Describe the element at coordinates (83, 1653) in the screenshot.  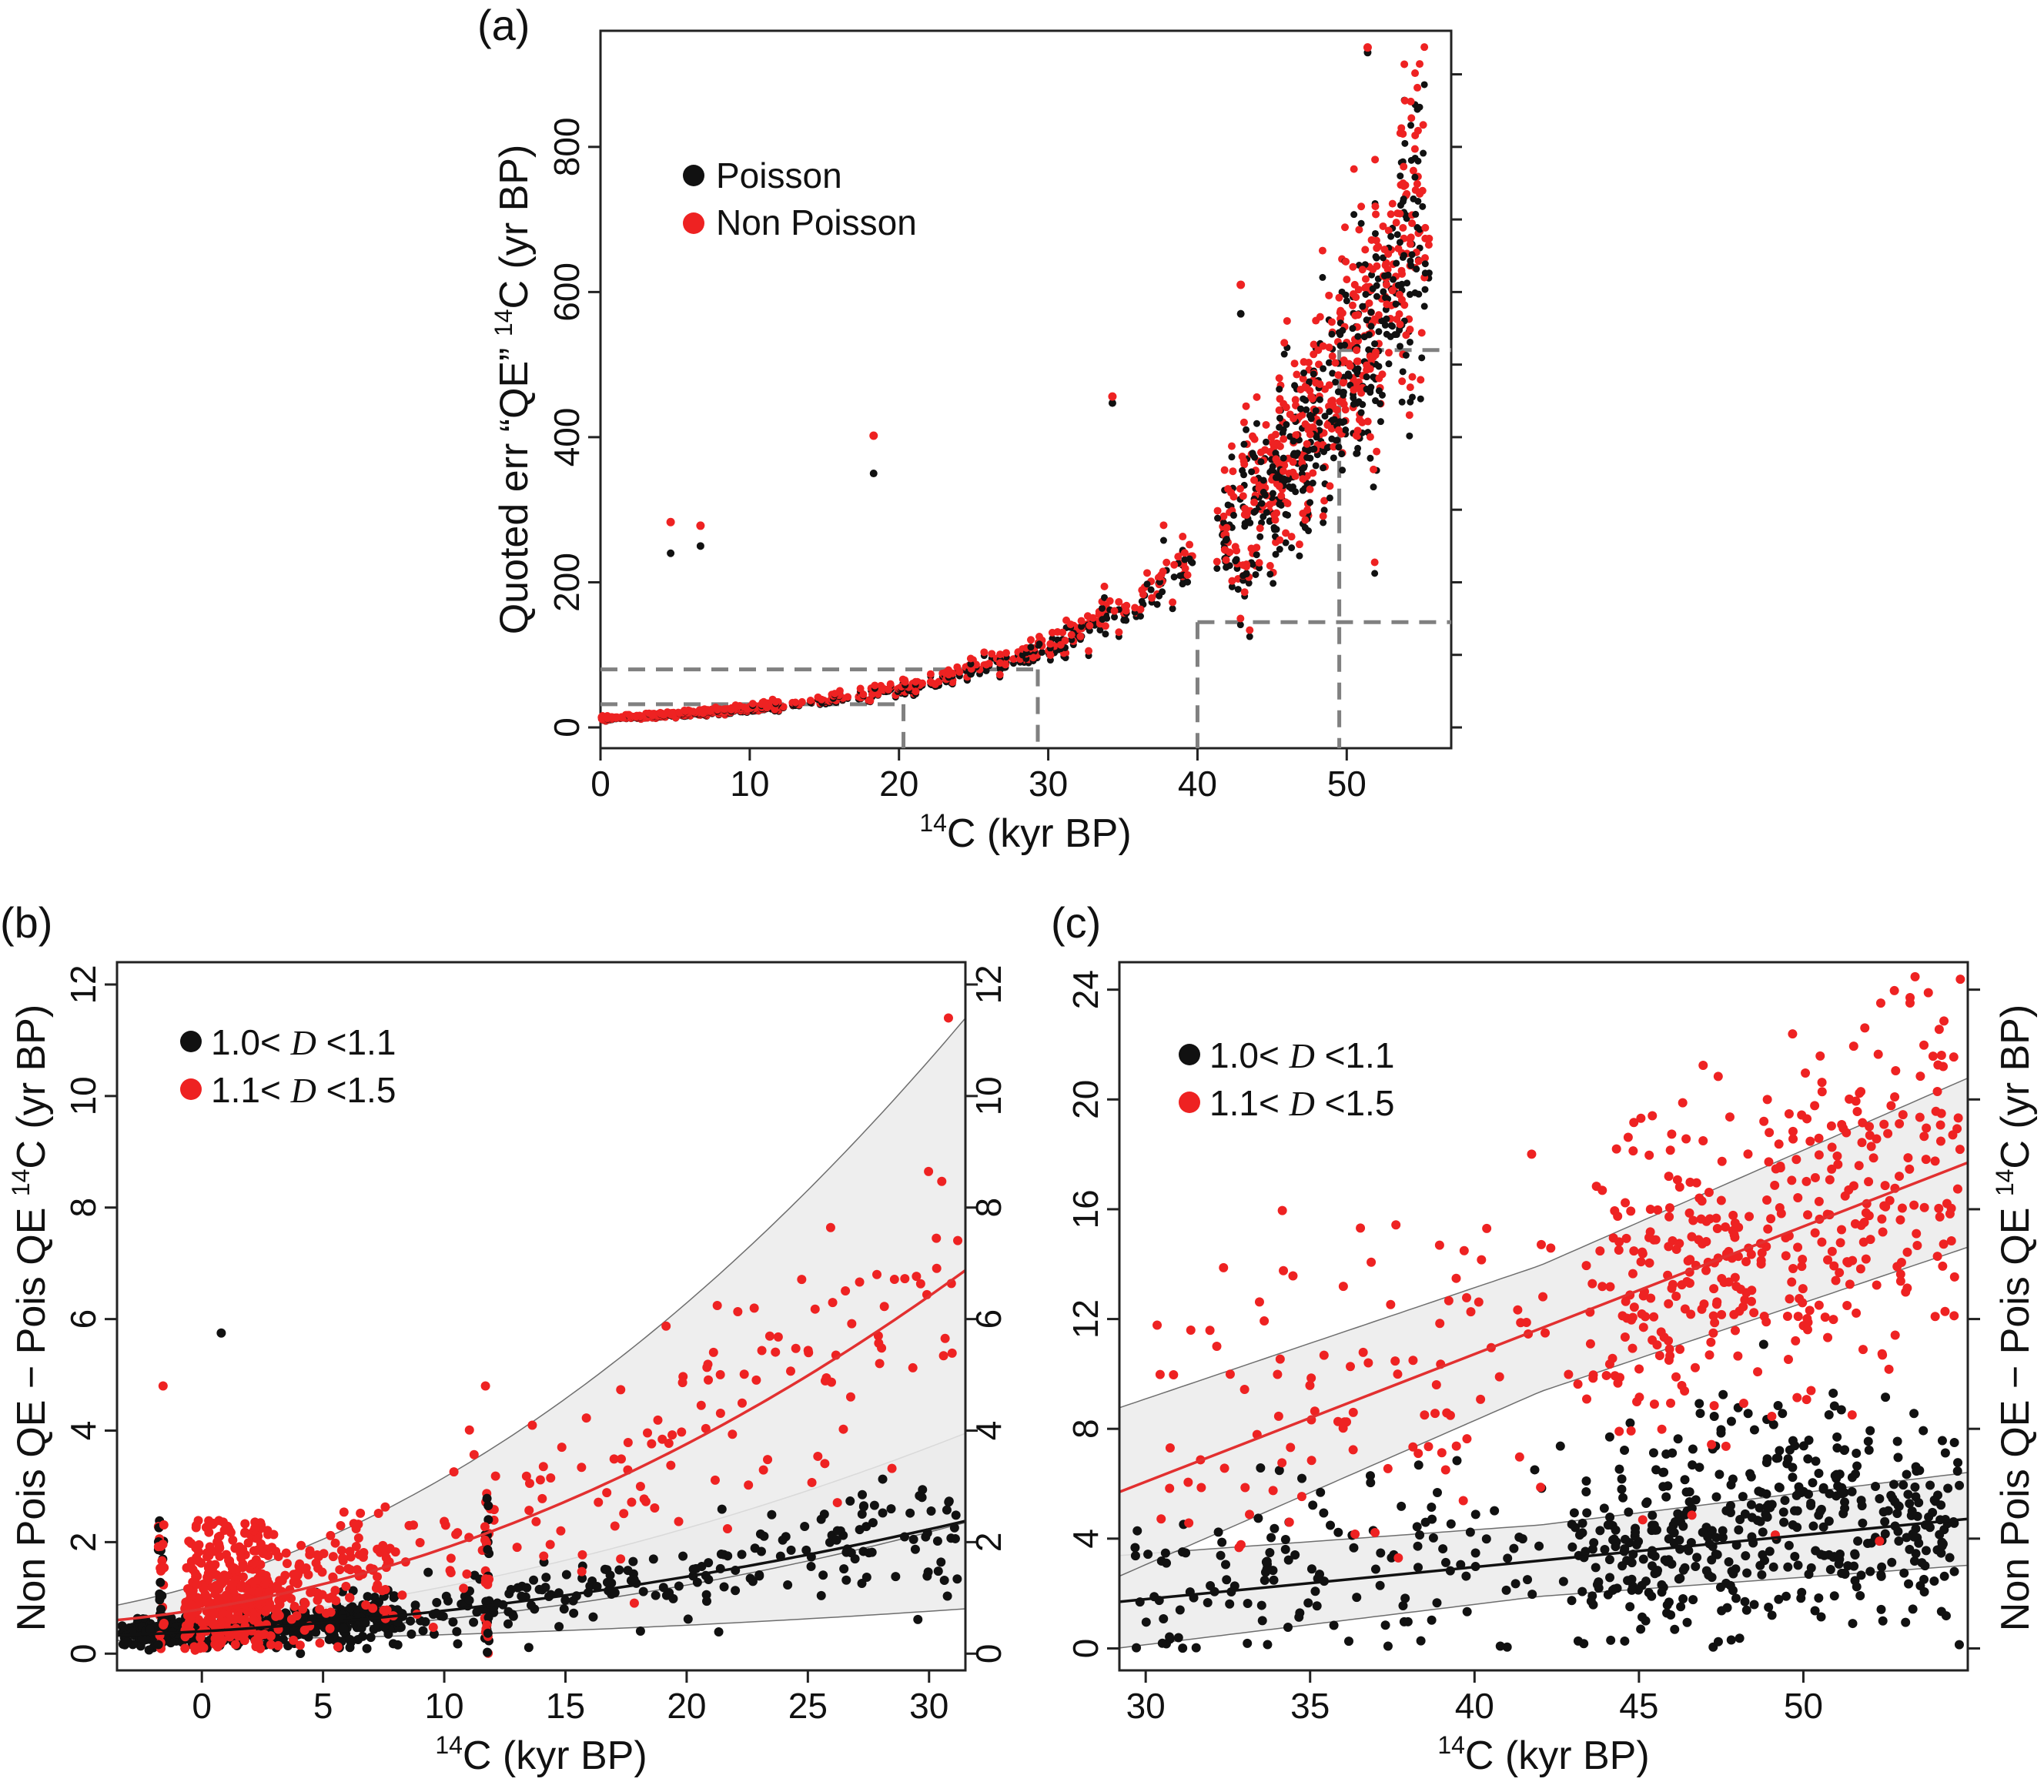
I see `y-tick-label: 0` at that location.